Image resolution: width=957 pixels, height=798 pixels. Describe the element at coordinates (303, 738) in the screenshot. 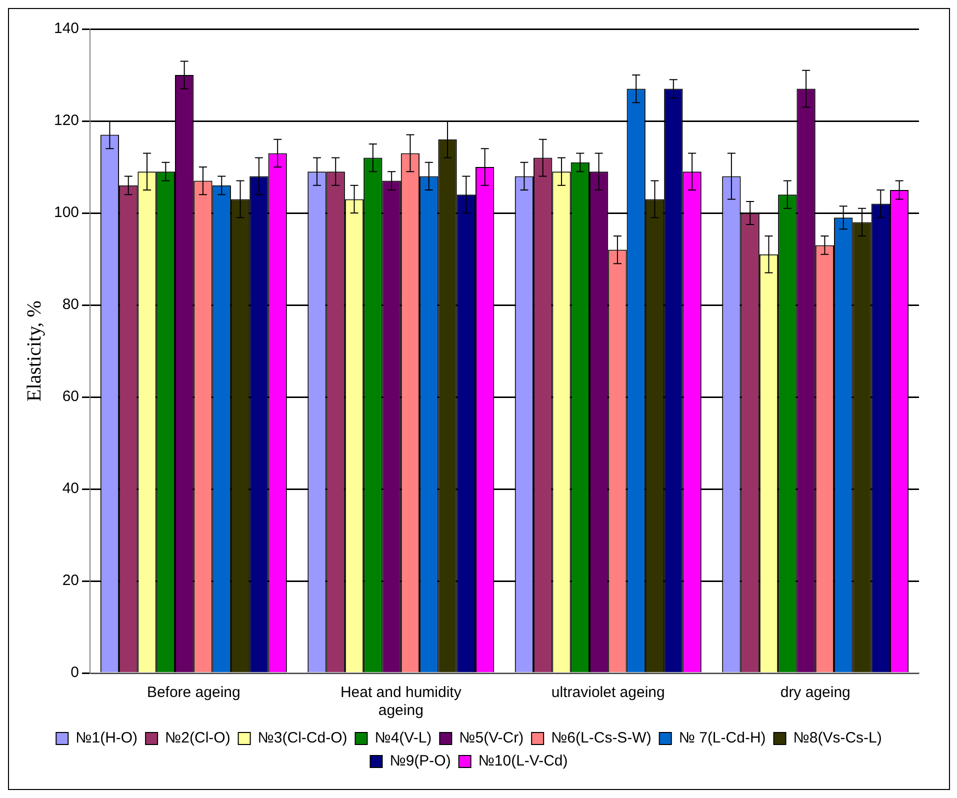

I see `legend-label: №3(Cl-Cd-O)` at that location.